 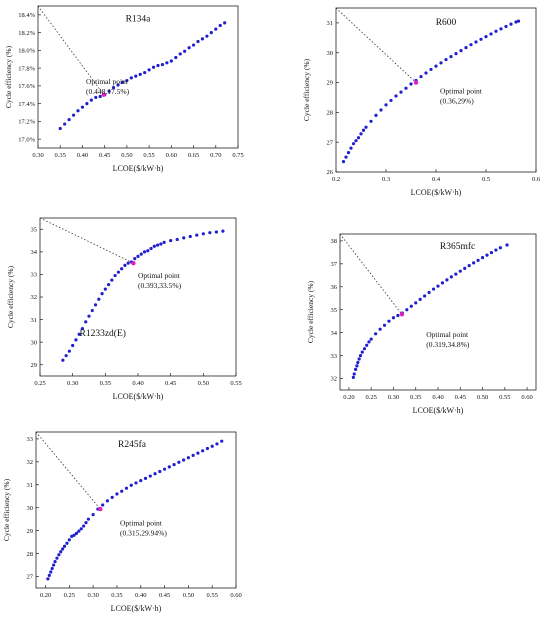 I want to click on chart-0-frame, so click(x=138, y=77).